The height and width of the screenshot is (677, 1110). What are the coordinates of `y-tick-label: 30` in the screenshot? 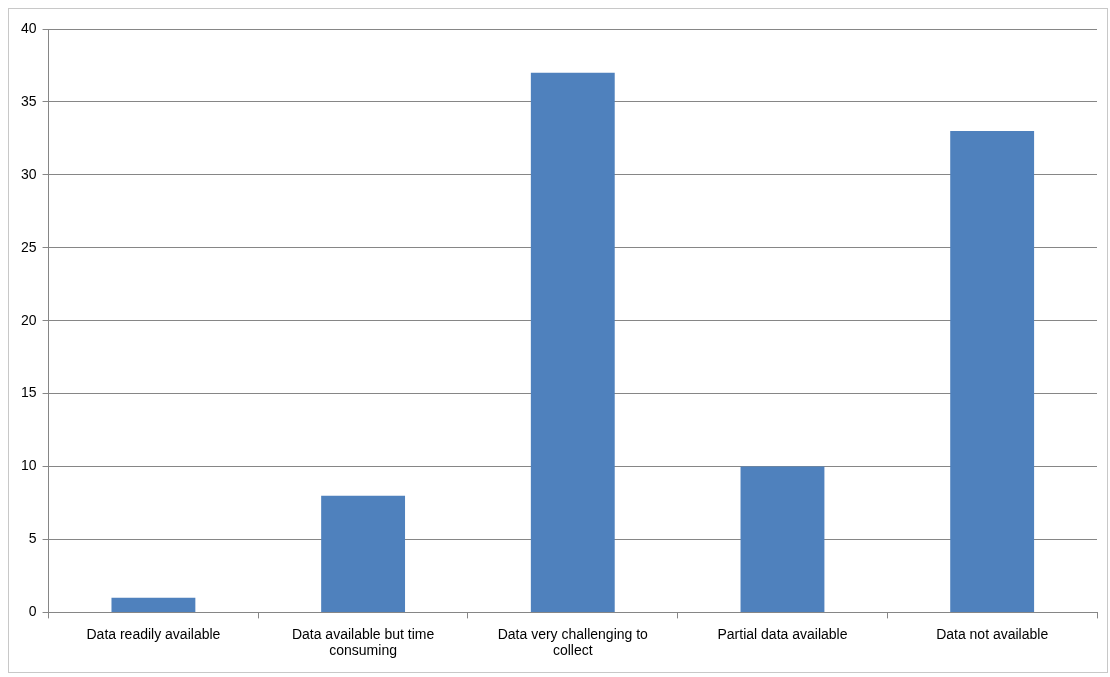 It's located at (28, 173).